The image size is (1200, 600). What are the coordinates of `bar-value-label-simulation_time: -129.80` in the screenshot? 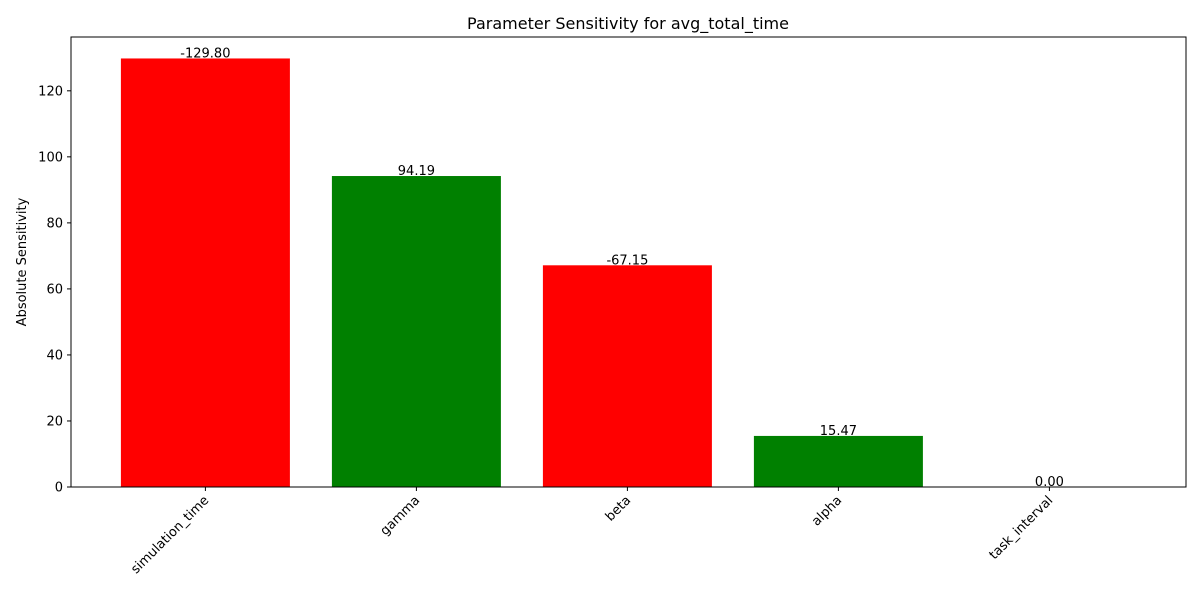 It's located at (205, 53).